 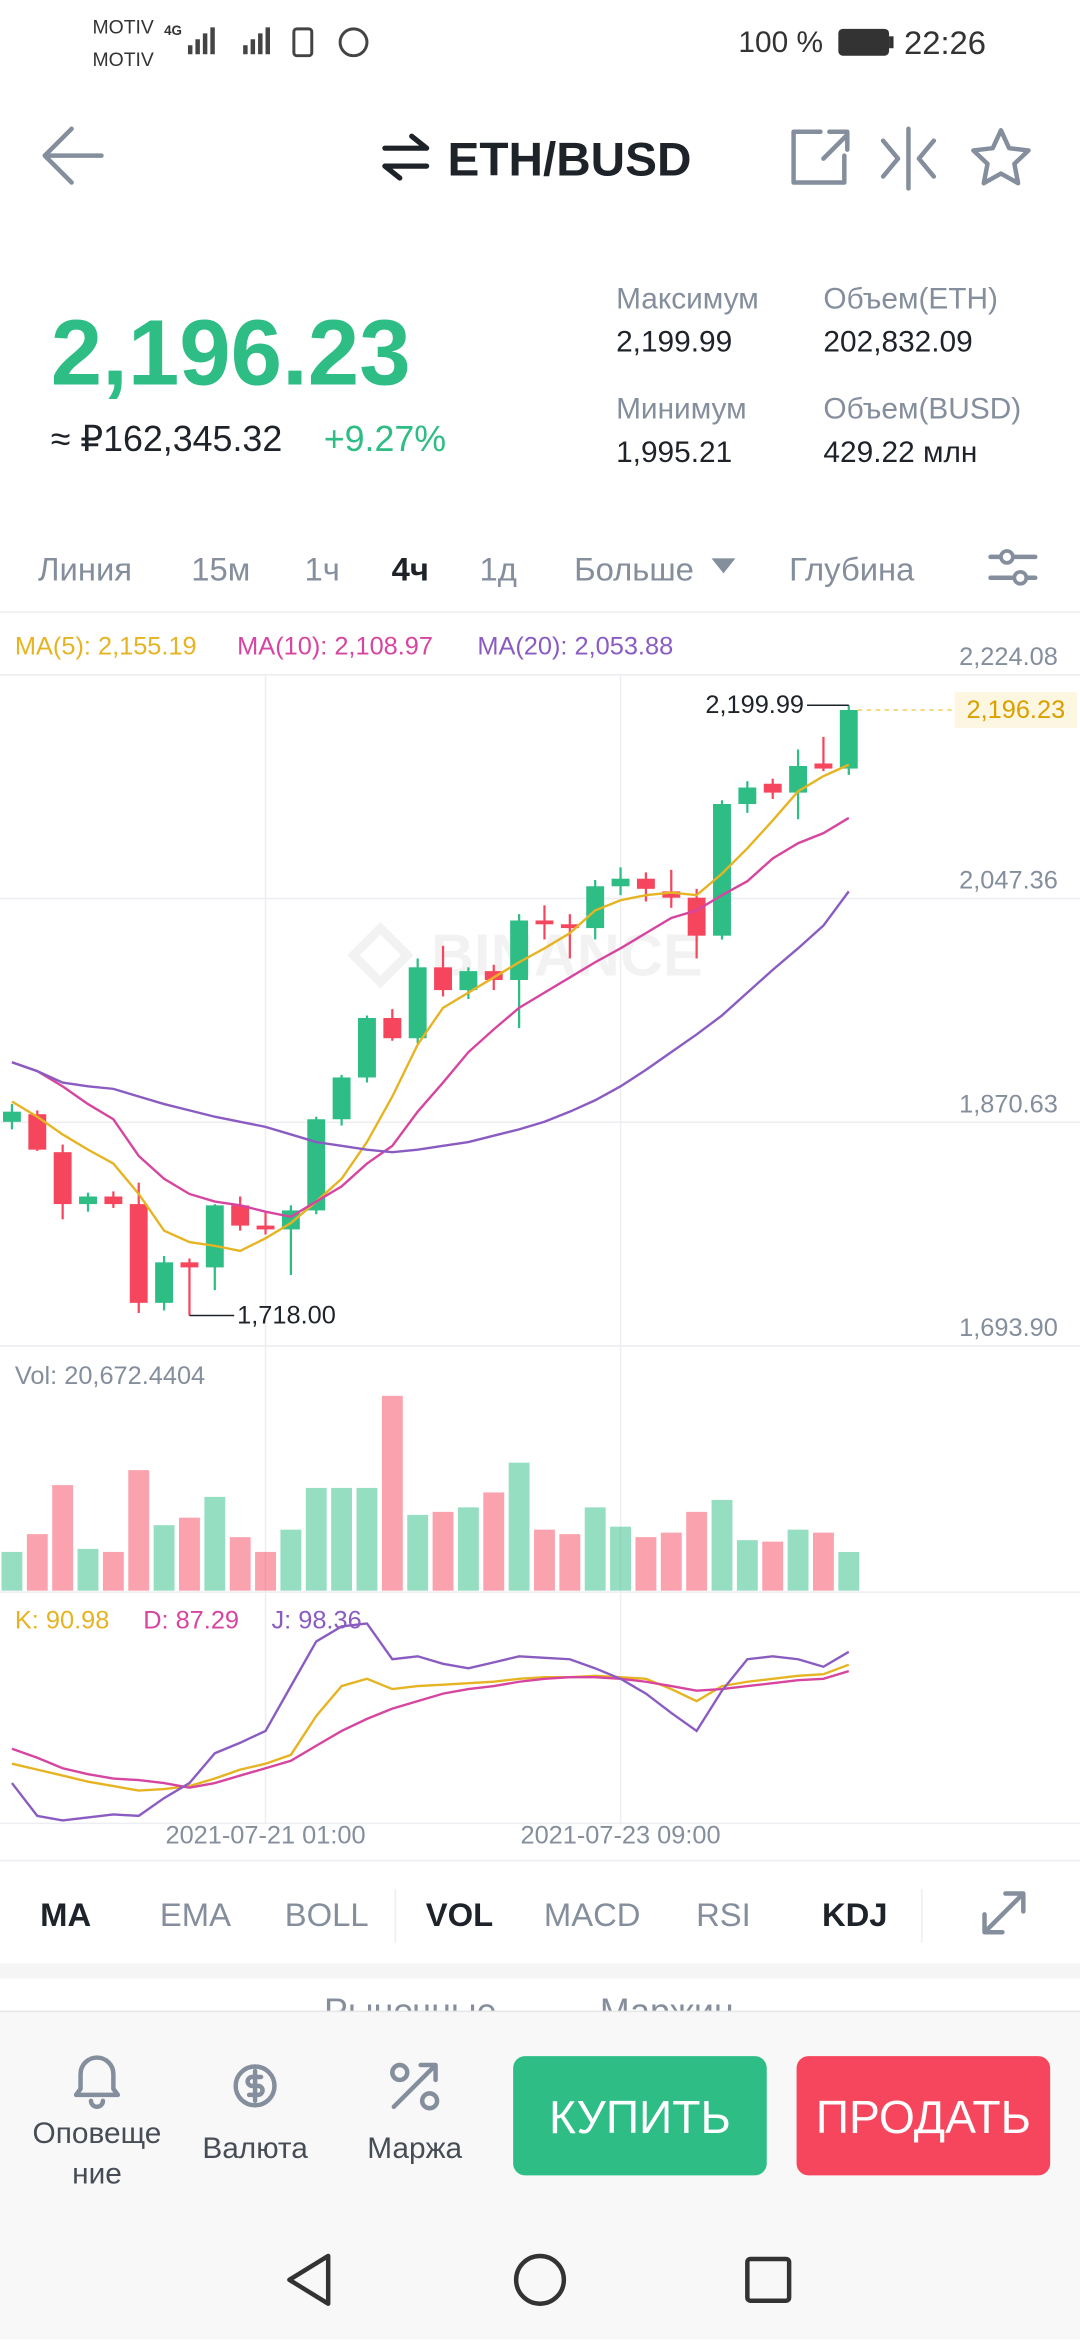 What do you see at coordinates (592, 1914) in the screenshot?
I see `indicator: MACD` at bounding box center [592, 1914].